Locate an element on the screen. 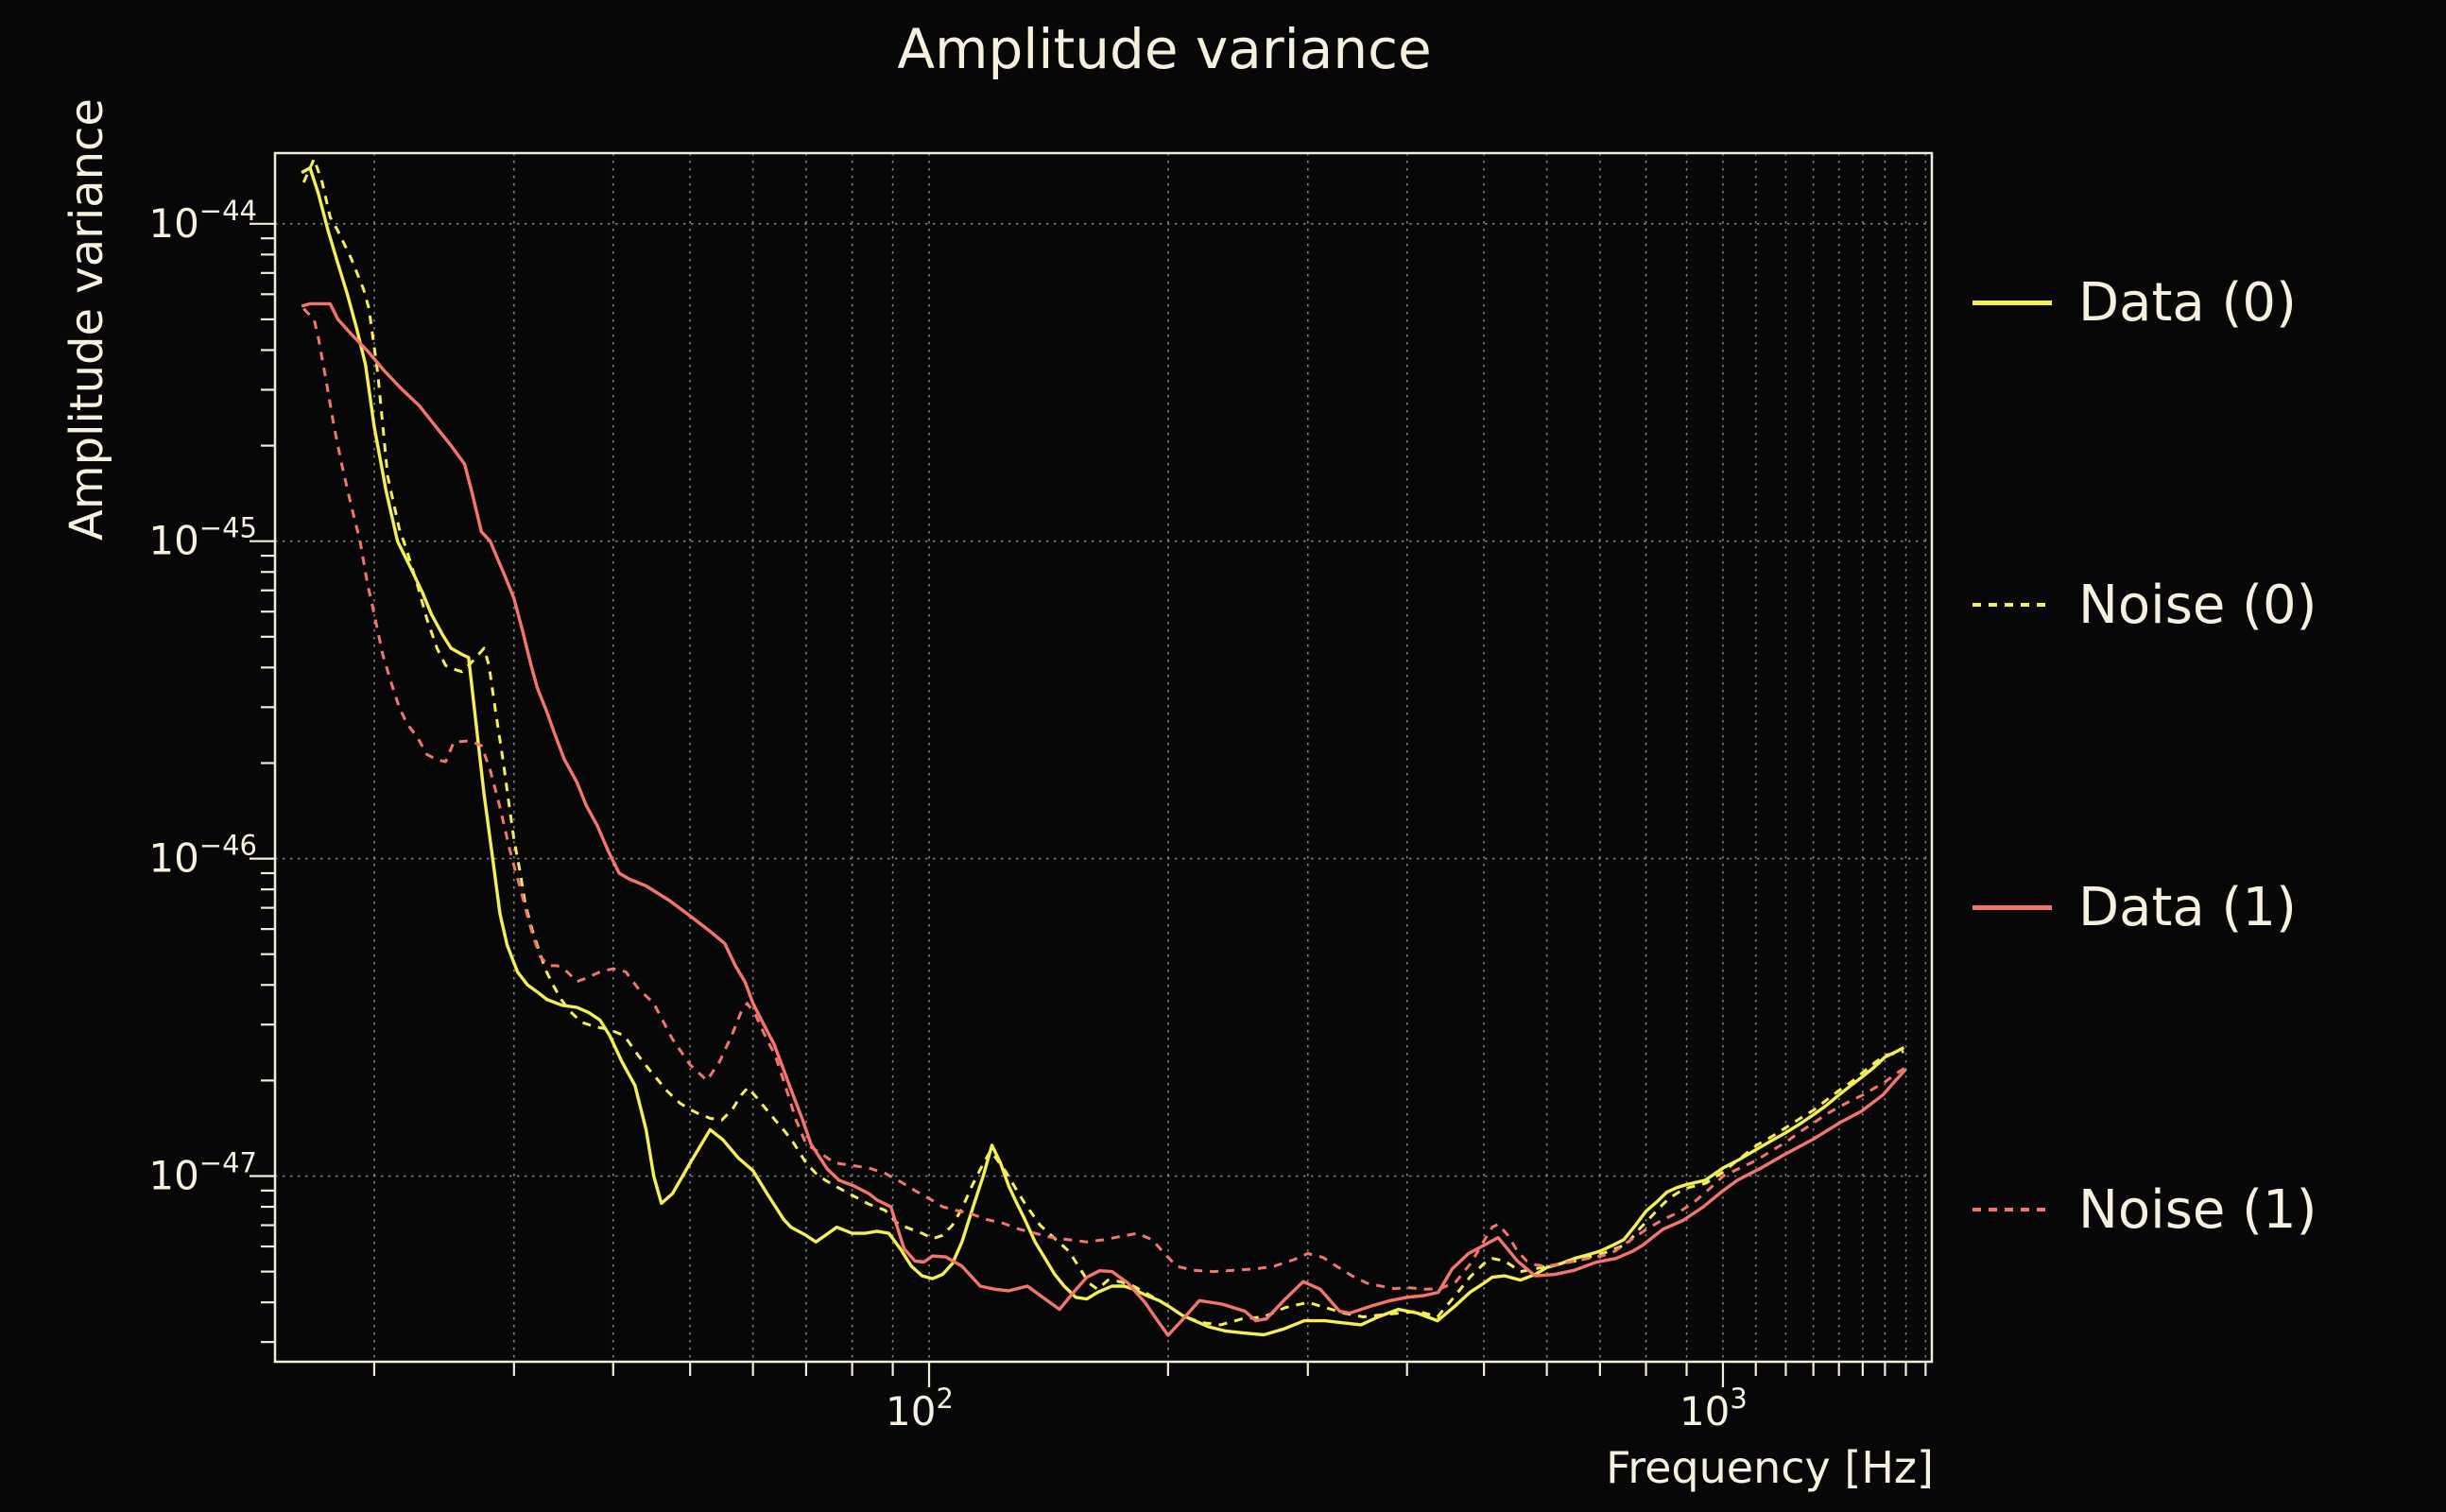 The image size is (2446, 1512). legend-item-noise-0: Noise (0) is located at coordinates (2199, 605).